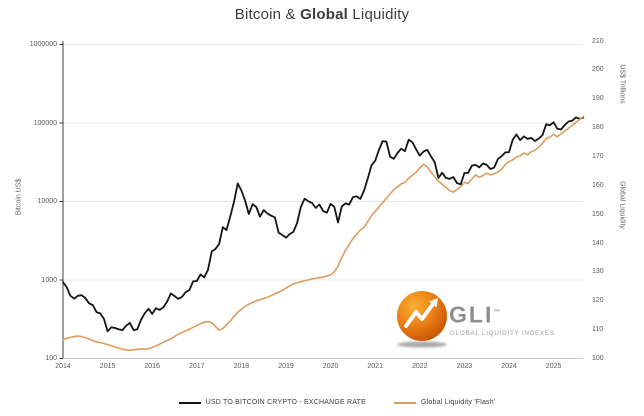 The image size is (644, 416). I want to click on y-left-tick-label: 10000, so click(47, 201).